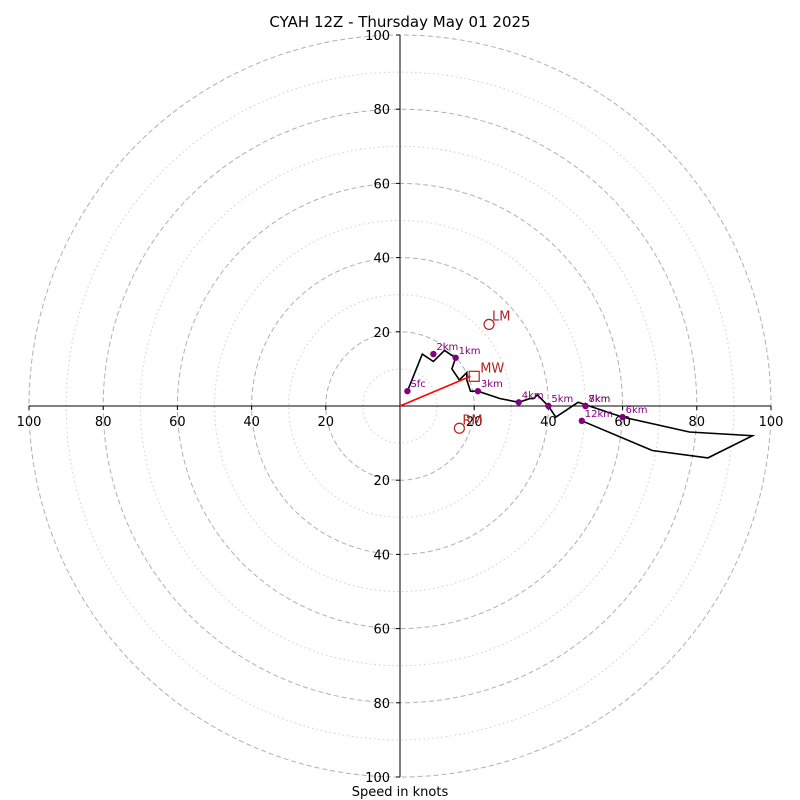  Describe the element at coordinates (533, 395) in the screenshot. I see `height-label: 4km` at that location.